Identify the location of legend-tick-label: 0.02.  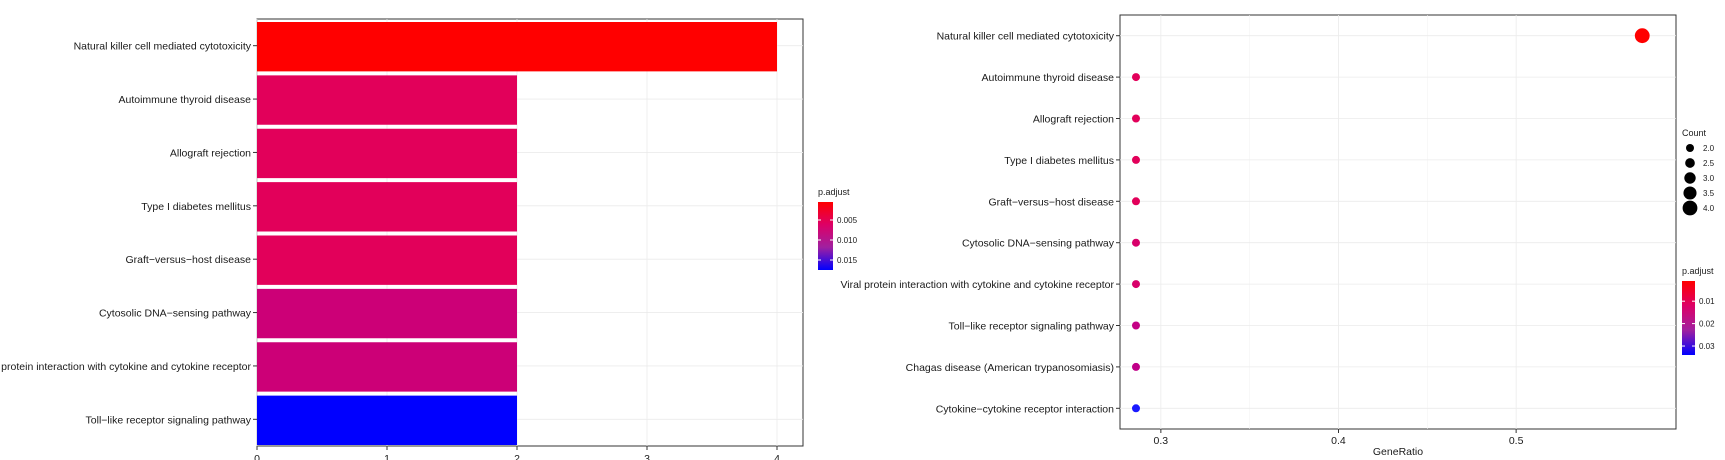
(1707, 324).